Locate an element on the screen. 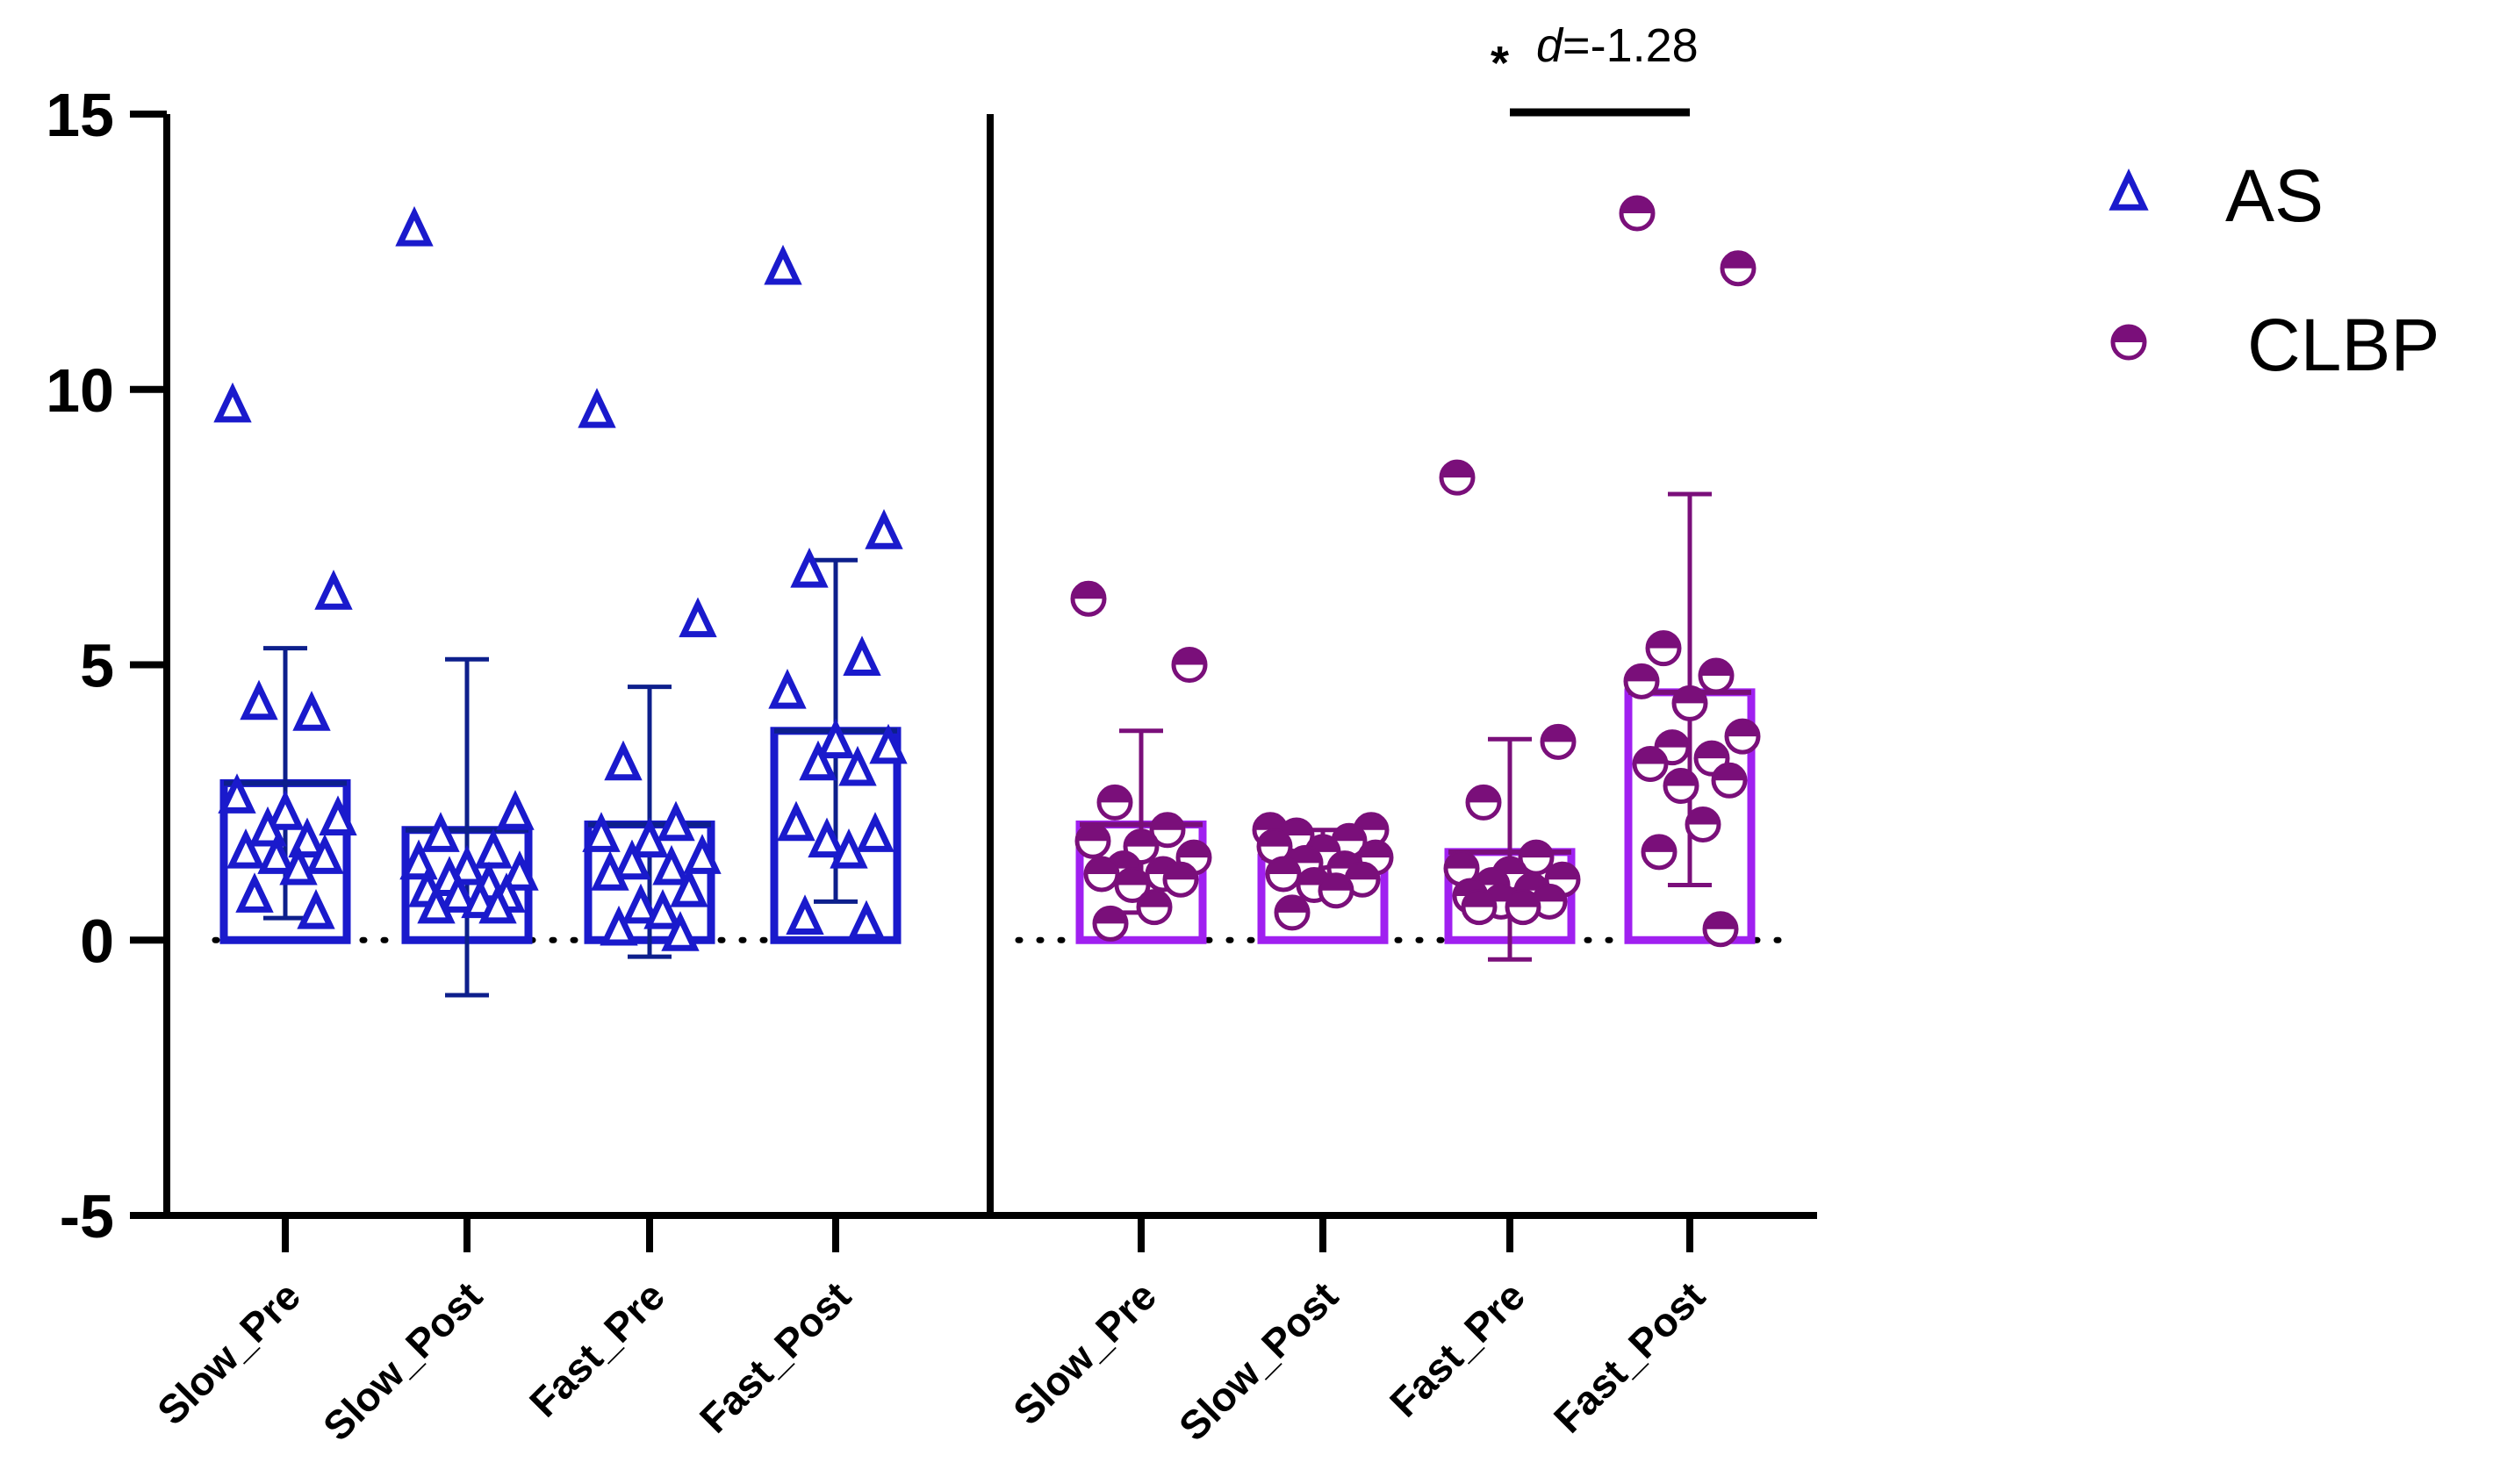 This screenshot has width=2493, height=1484. effect-size-d: d is located at coordinates (1550, 45).